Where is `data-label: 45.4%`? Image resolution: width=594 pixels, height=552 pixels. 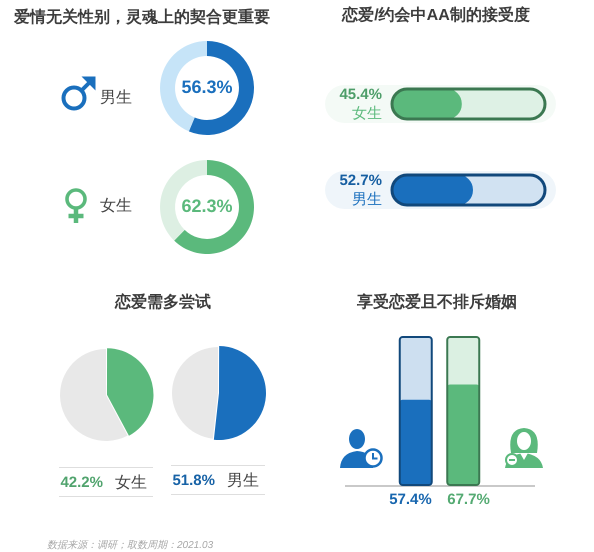
data-label: 45.4% is located at coordinates (360, 95).